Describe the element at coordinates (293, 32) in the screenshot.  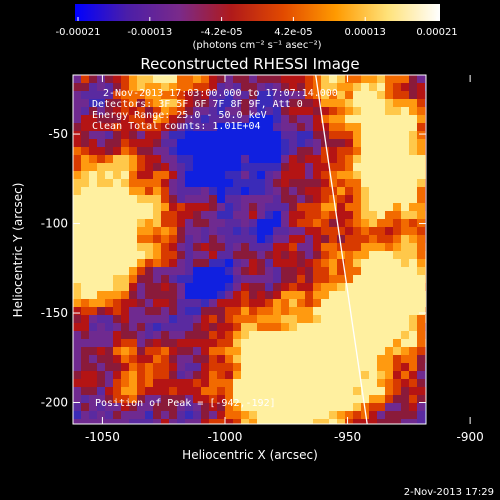
I see `colorbar-tick-label: 4.2e-05` at that location.